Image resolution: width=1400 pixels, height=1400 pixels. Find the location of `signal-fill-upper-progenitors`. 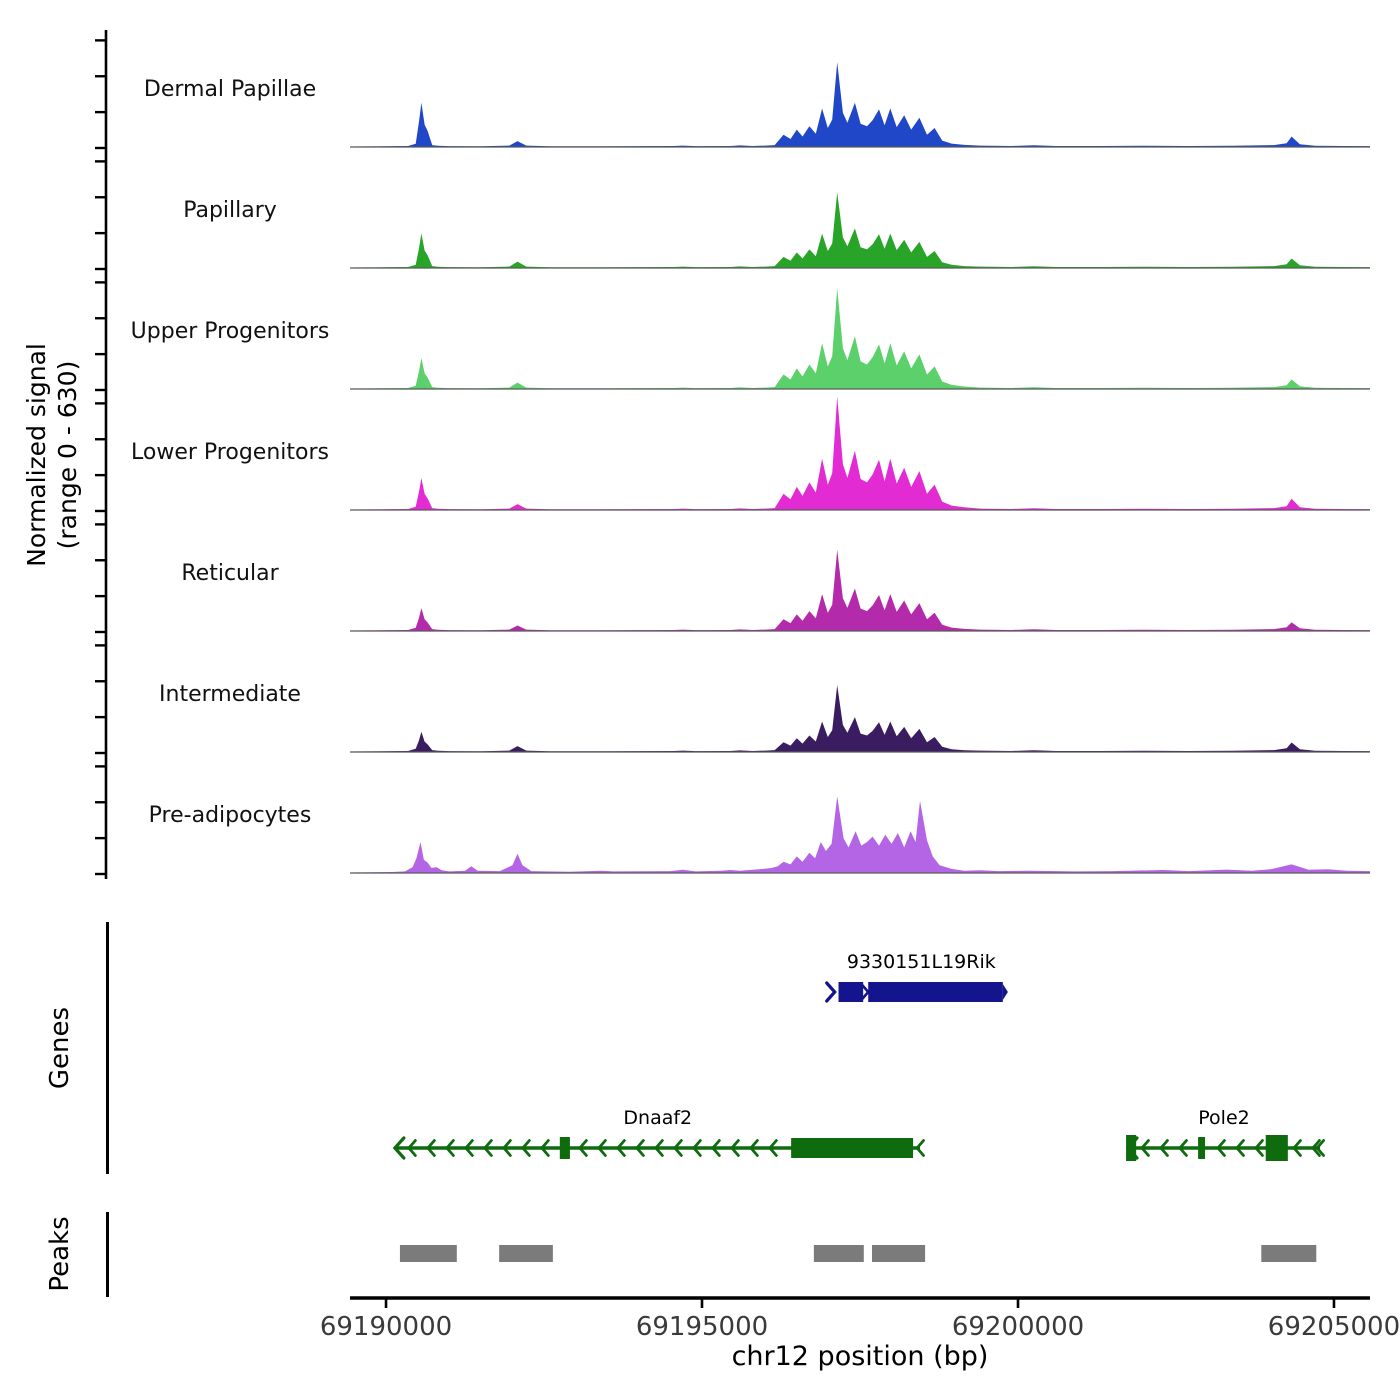

signal-fill-upper-progenitors is located at coordinates (860, 338).